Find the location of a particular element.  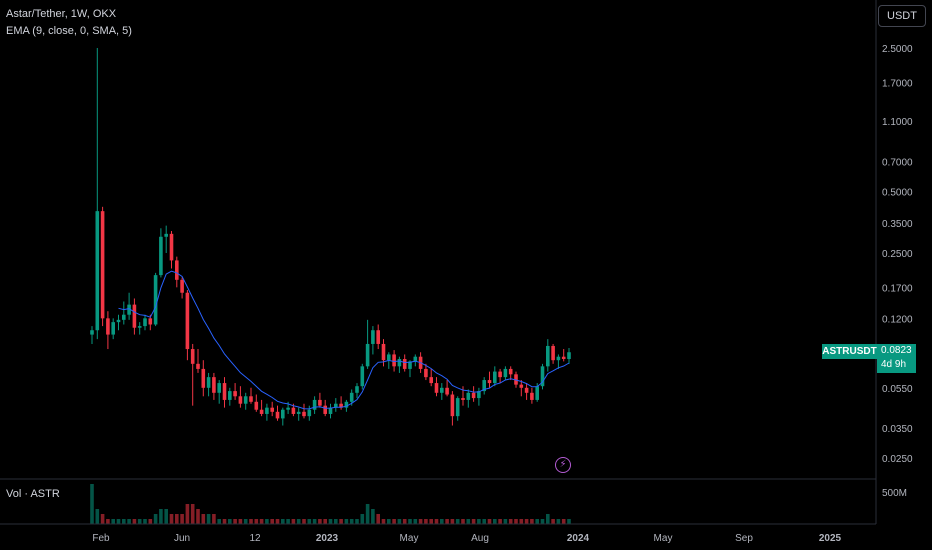

currency-unit-button: USDT is located at coordinates (902, 16).